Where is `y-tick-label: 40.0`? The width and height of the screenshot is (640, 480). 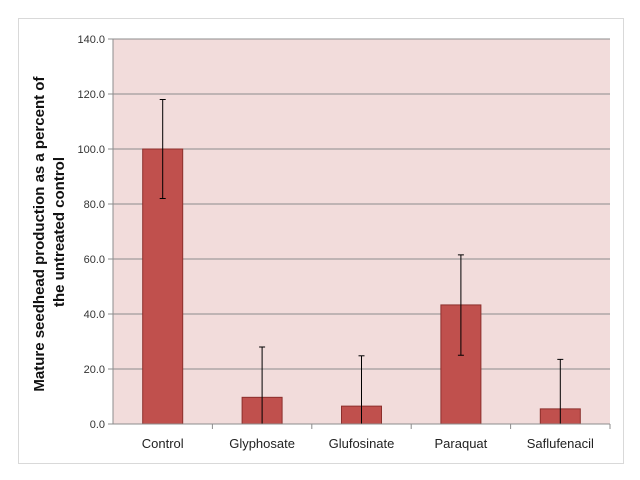 y-tick-label: 40.0 is located at coordinates (94, 315).